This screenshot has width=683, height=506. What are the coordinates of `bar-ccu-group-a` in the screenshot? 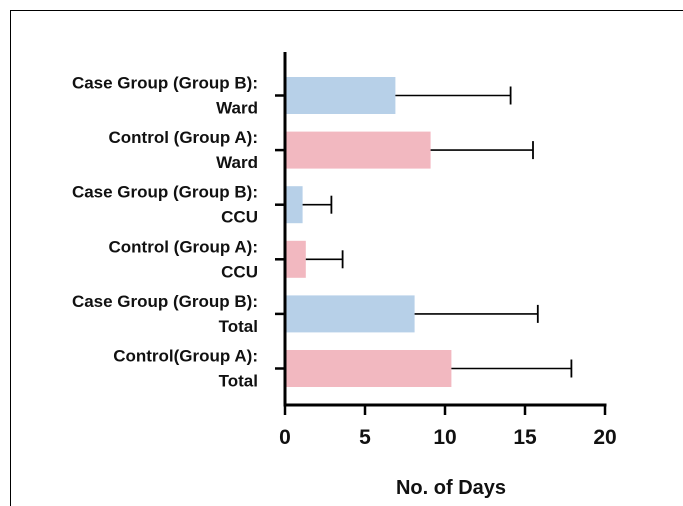 It's located at (295, 259).